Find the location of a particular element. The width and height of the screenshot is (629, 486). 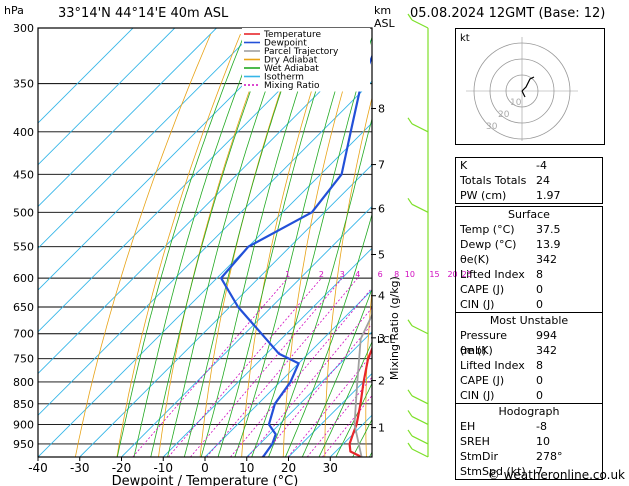

pressure-tick-label: 700 is located at coordinates (23, 334).